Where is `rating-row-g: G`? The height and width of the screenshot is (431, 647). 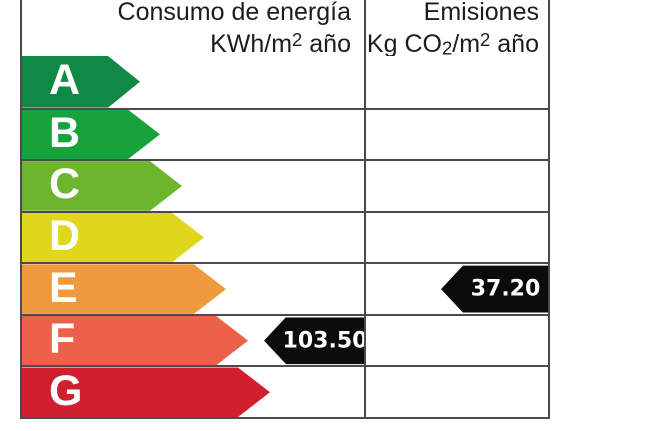
rating-row-g: G is located at coordinates (285, 391).